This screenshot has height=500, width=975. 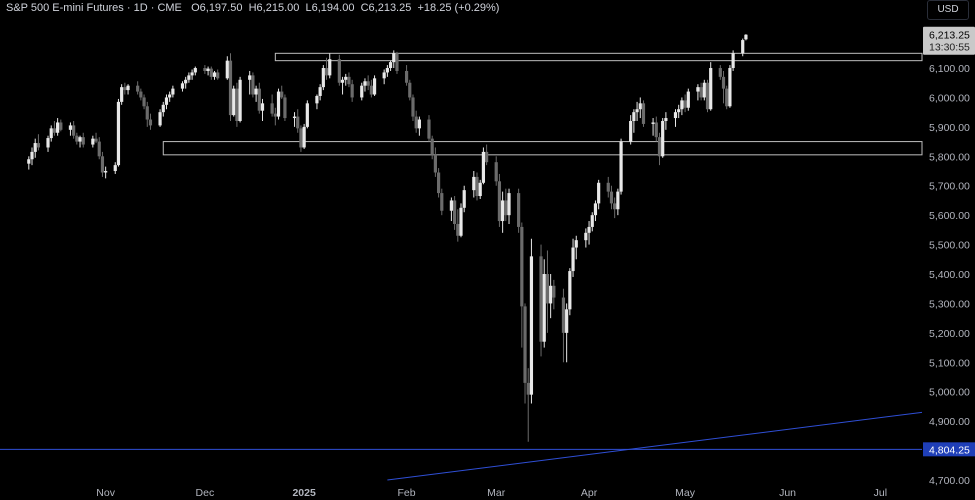 I want to click on close-label: C, so click(x=364, y=8).